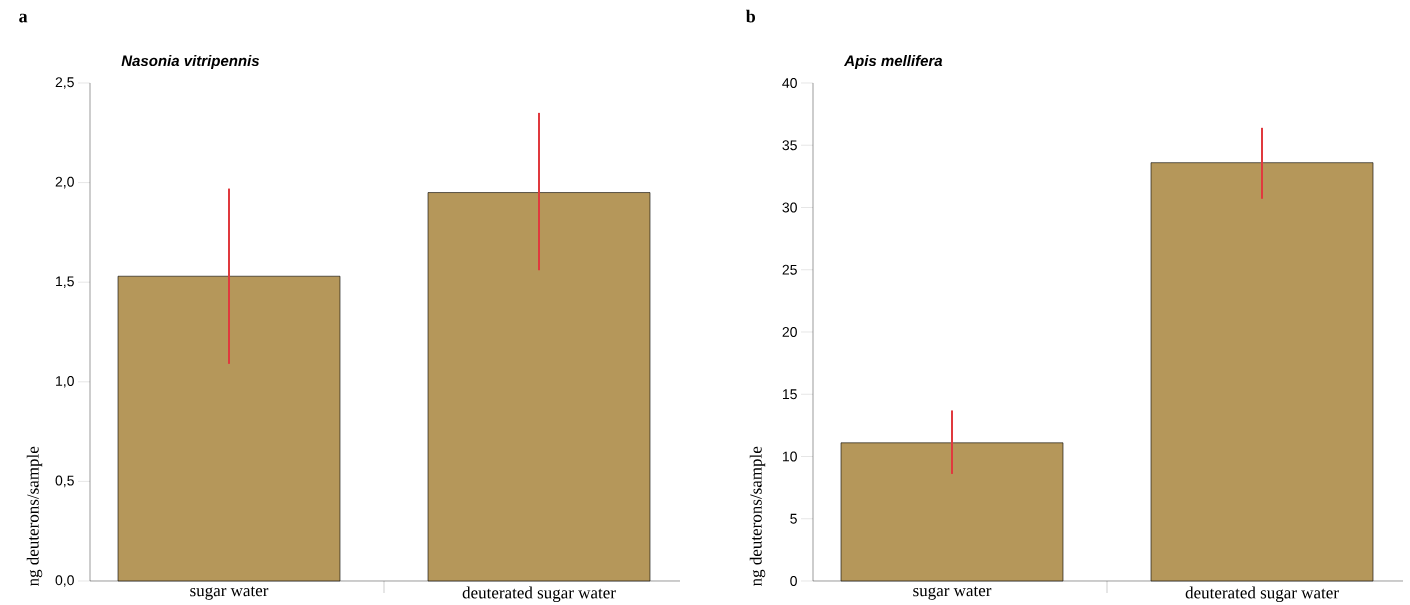 The height and width of the screenshot is (605, 1410). I want to click on text: b, so click(750, 16).